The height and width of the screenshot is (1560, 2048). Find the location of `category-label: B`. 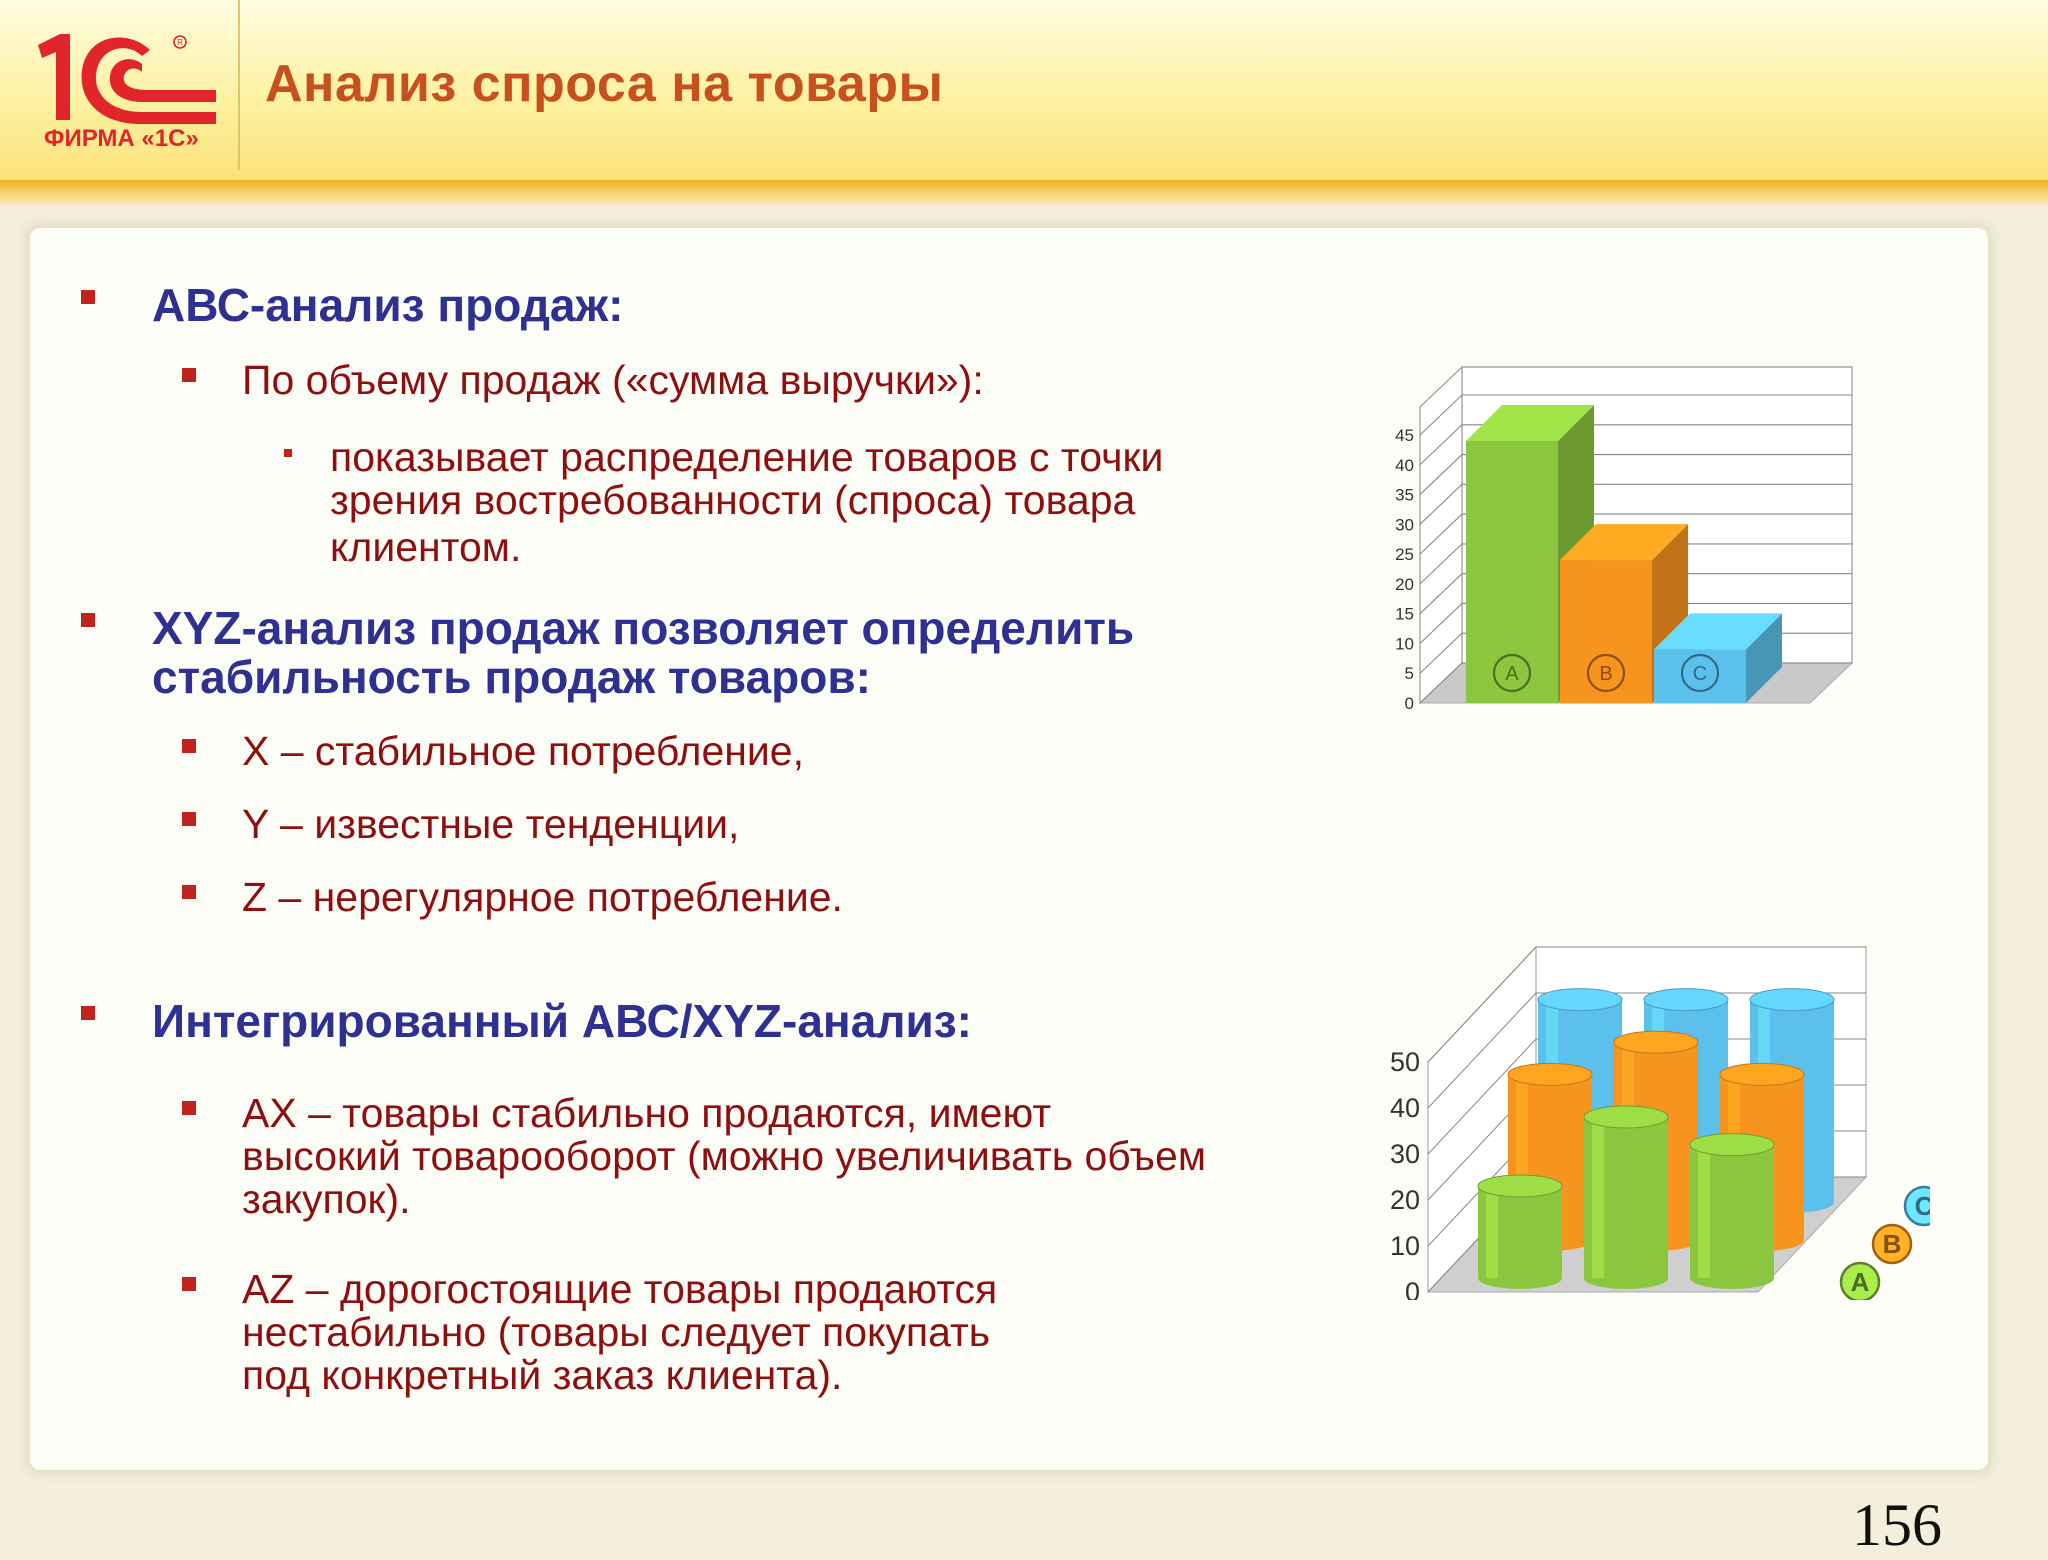

category-label: B is located at coordinates (1605, 674).